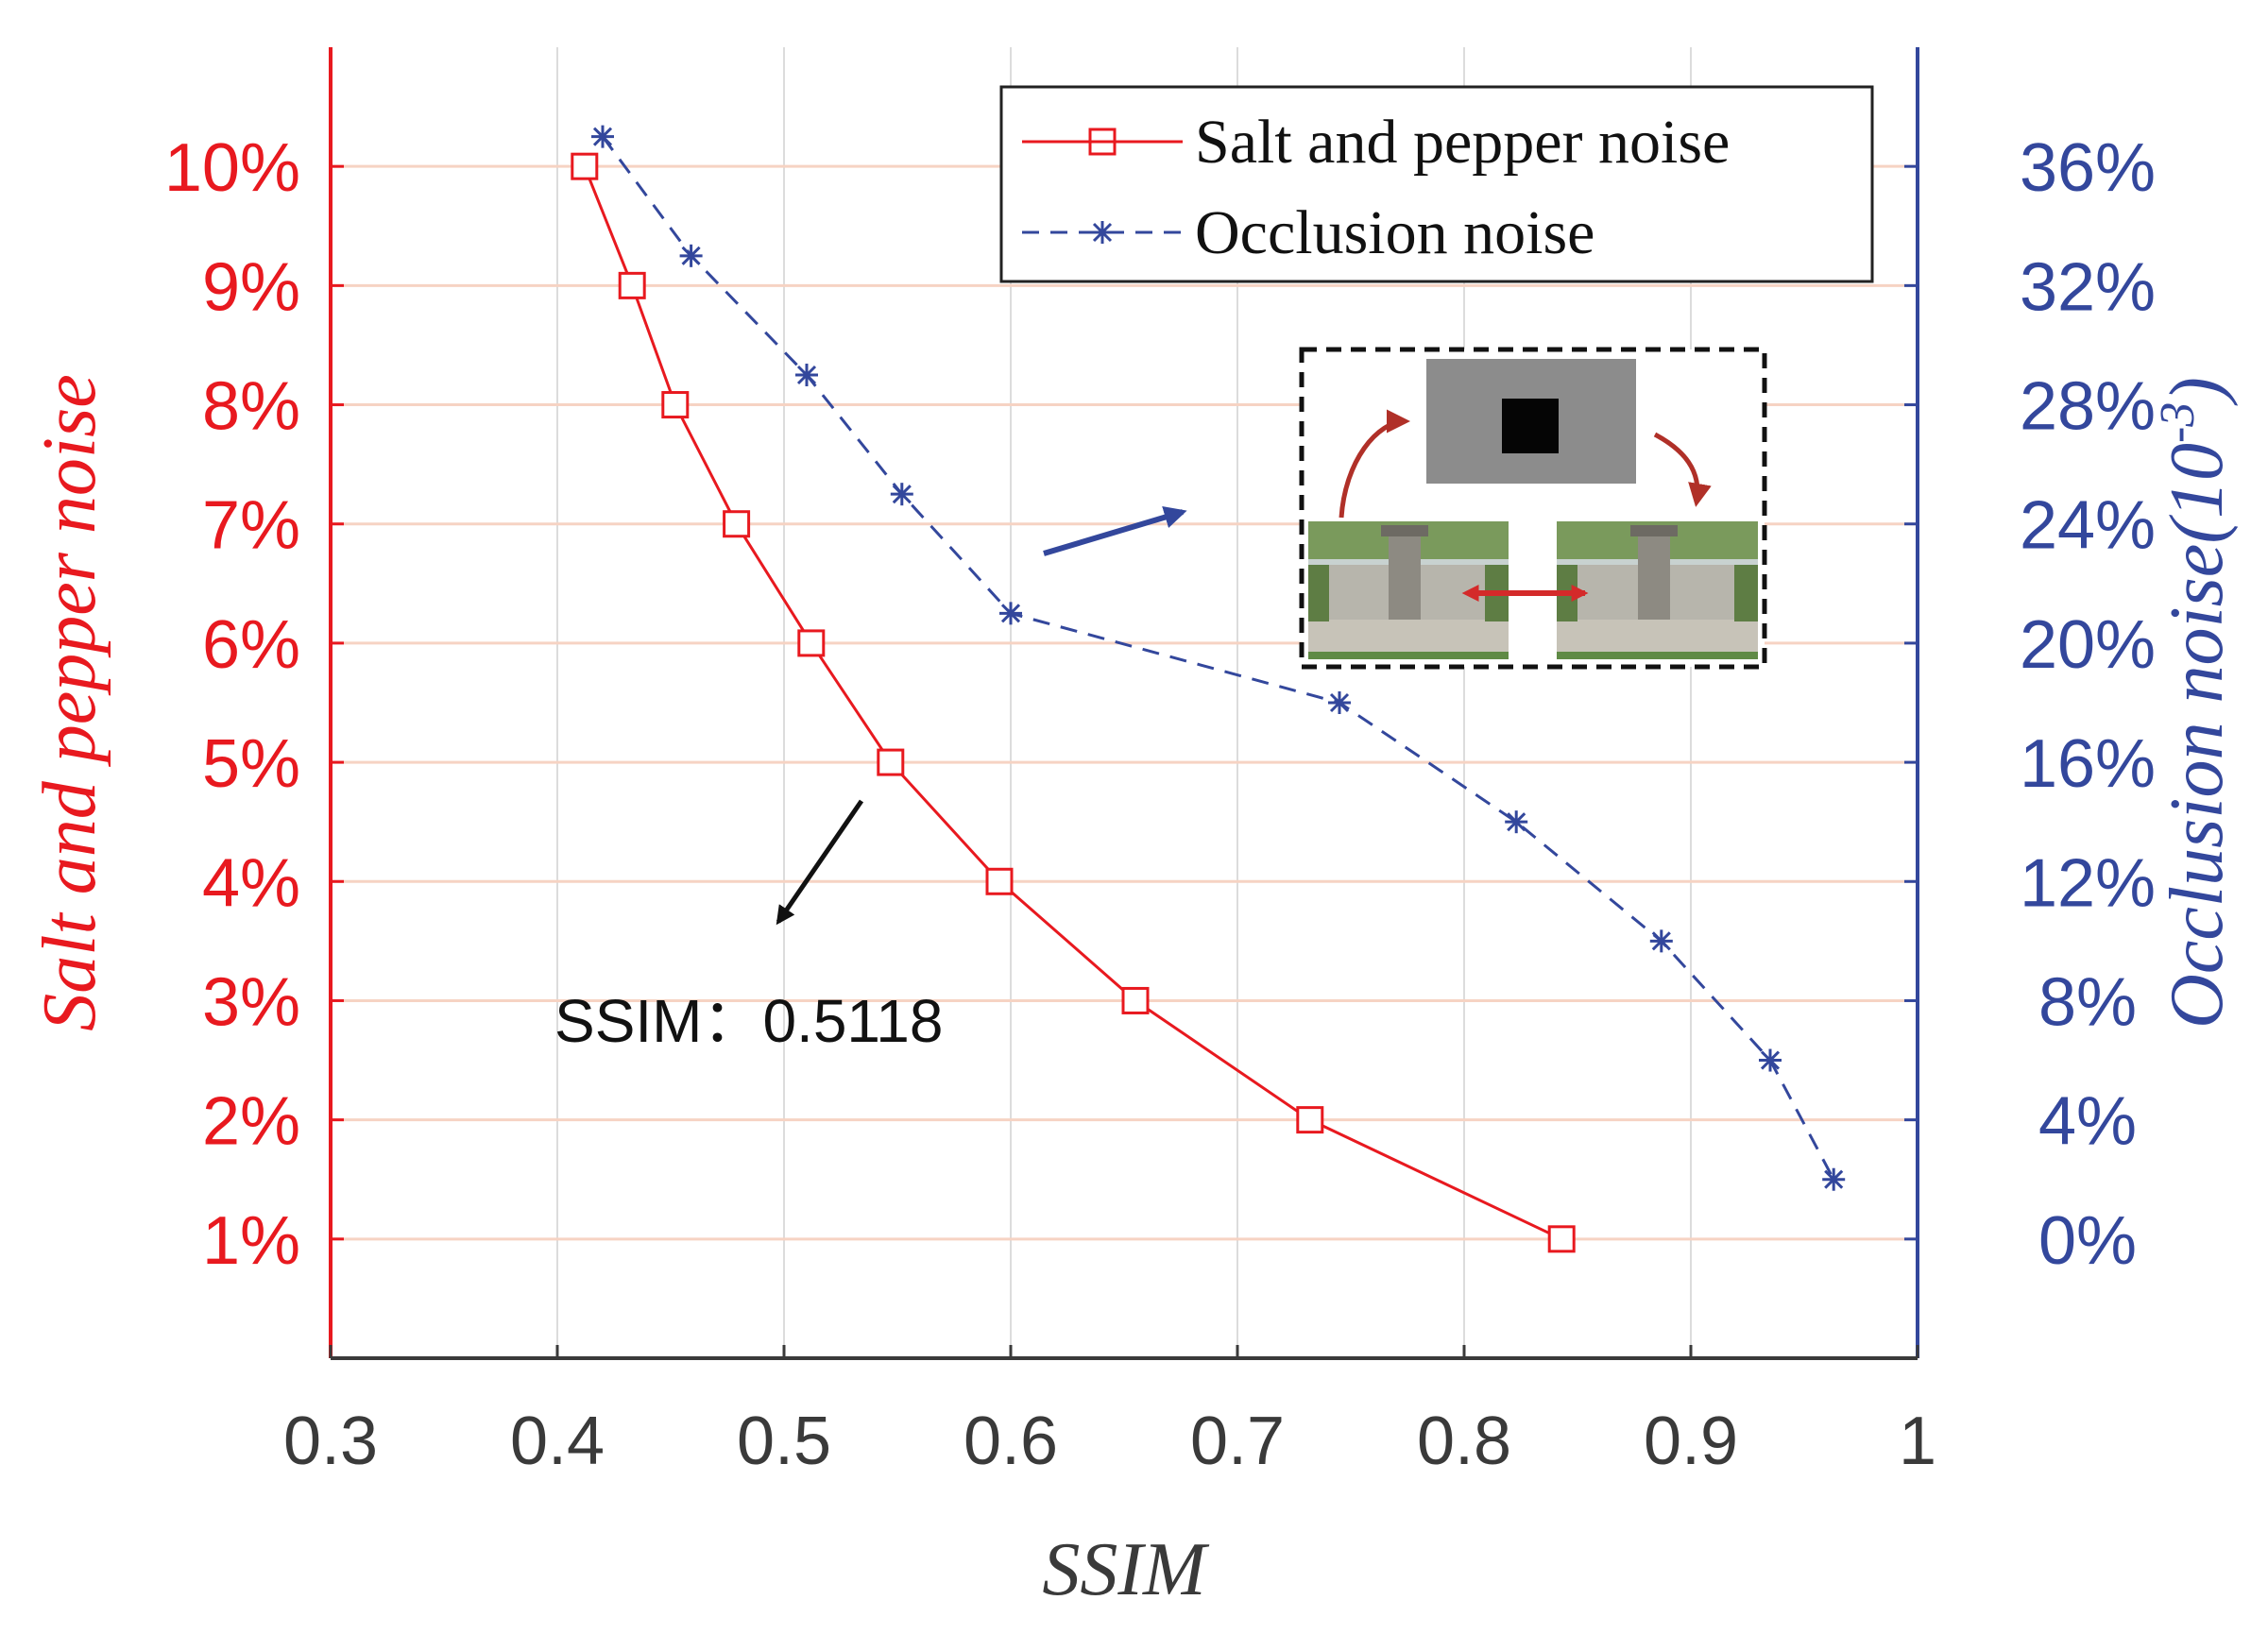  I want to click on building-photo-right, so click(1657, 590).